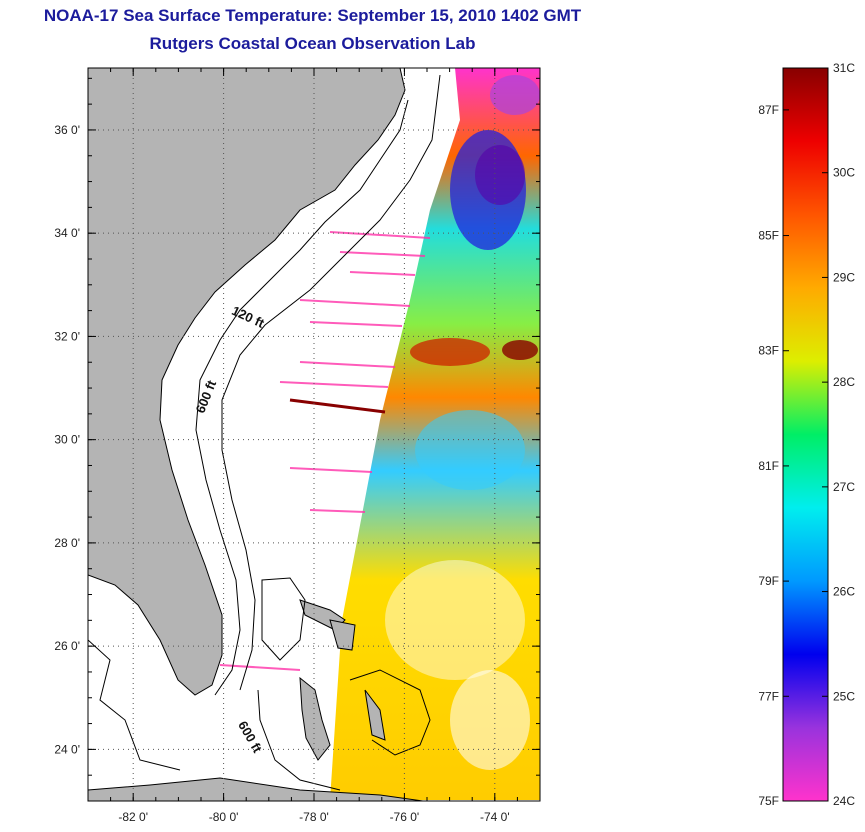 The height and width of the screenshot is (832, 865). I want to click on celsius-label: 29C, so click(844, 277).